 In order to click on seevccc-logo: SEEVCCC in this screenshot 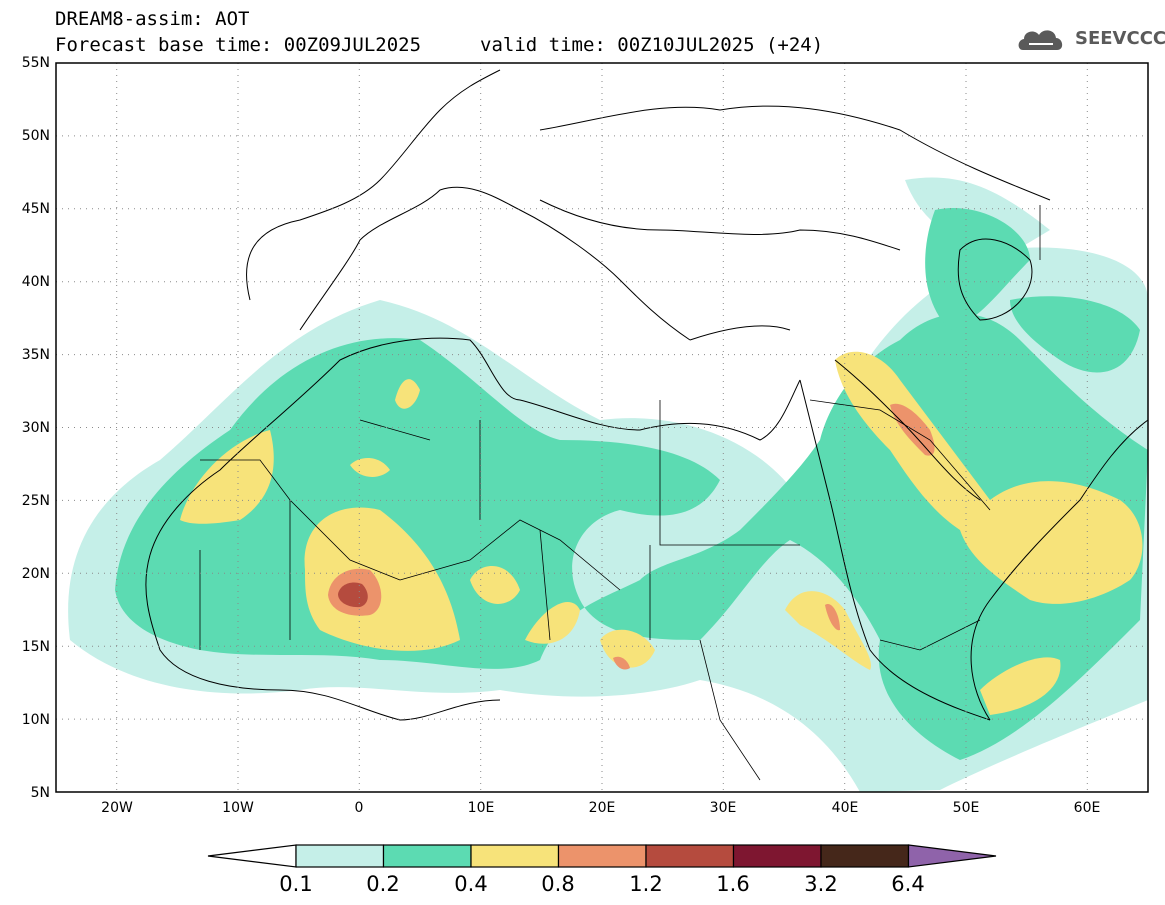, I will do `click(1120, 38)`.